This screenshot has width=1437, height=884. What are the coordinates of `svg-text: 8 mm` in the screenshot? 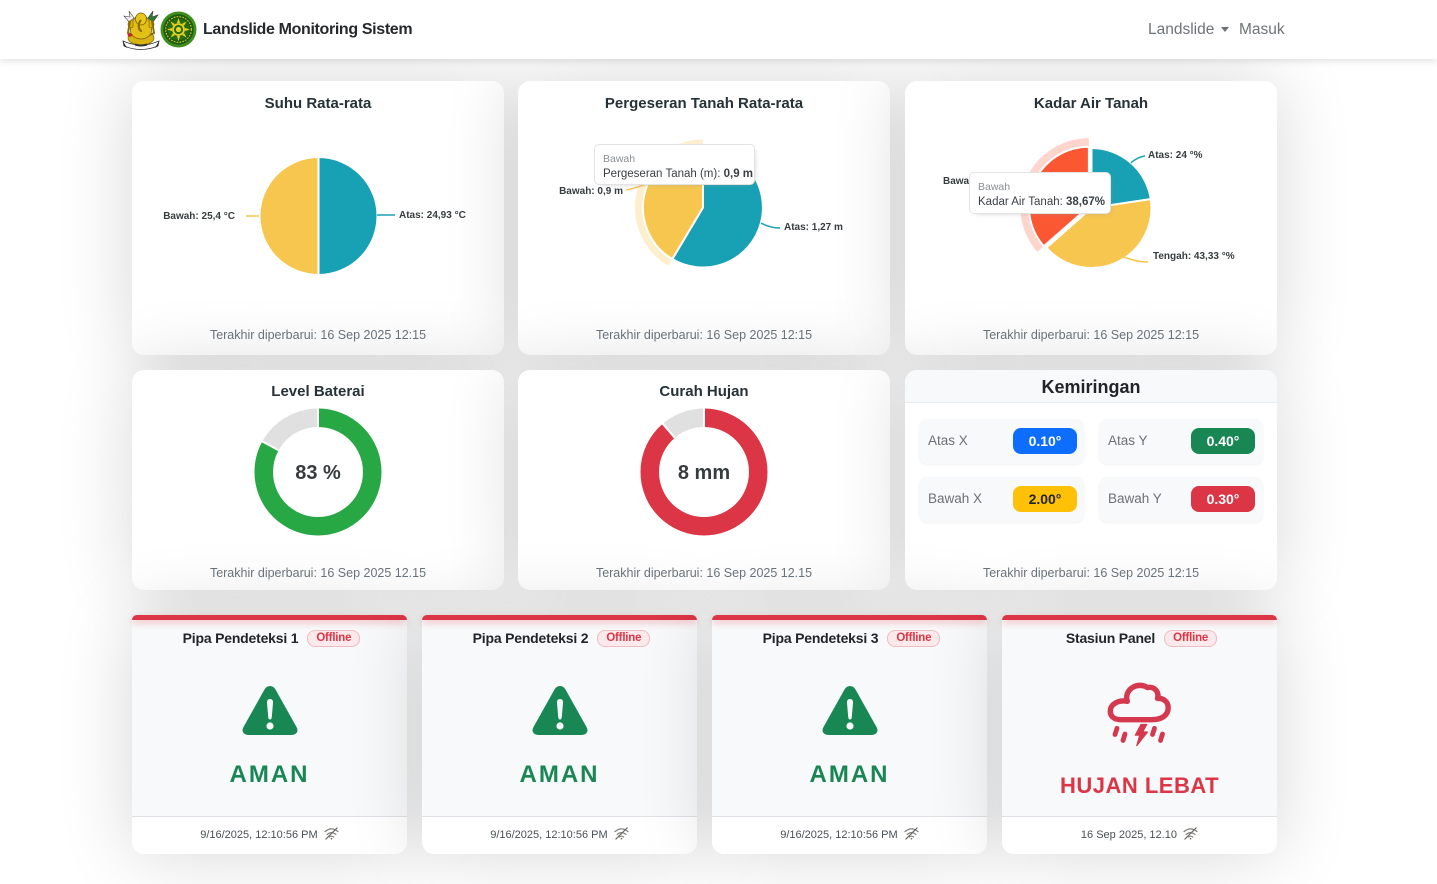 It's located at (704, 473).